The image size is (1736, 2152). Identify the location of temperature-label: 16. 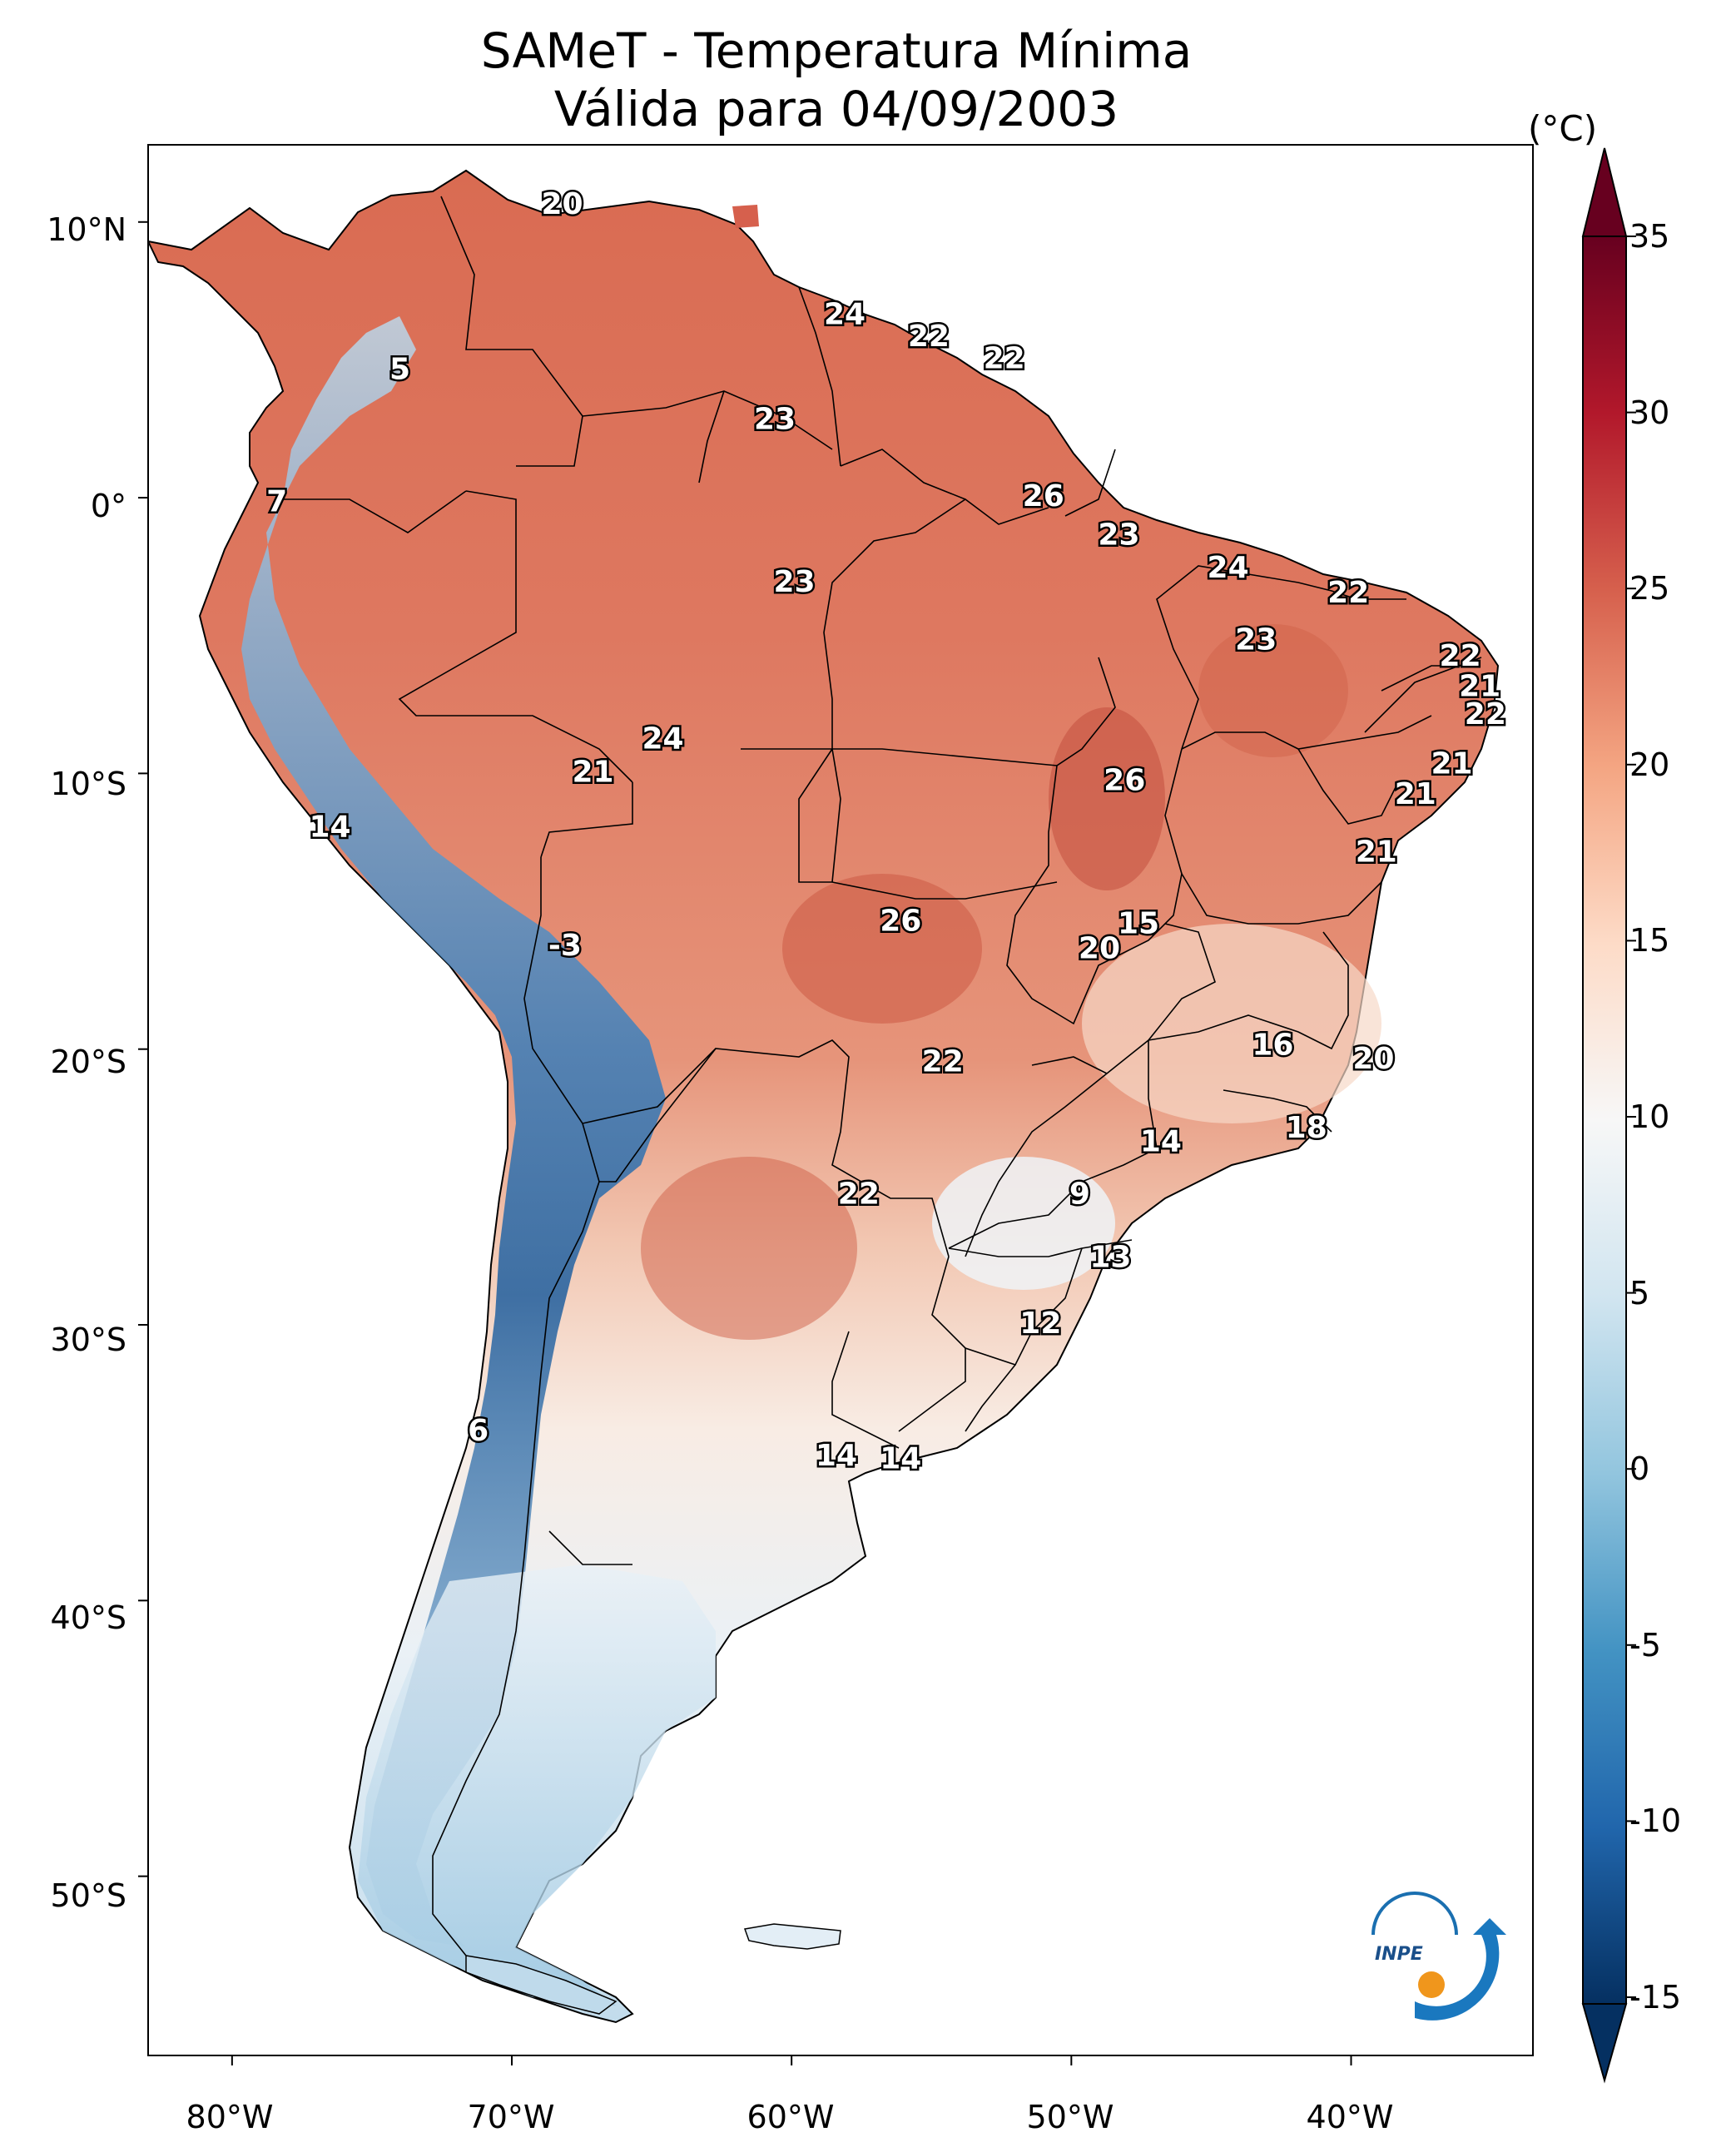
(1272, 1045).